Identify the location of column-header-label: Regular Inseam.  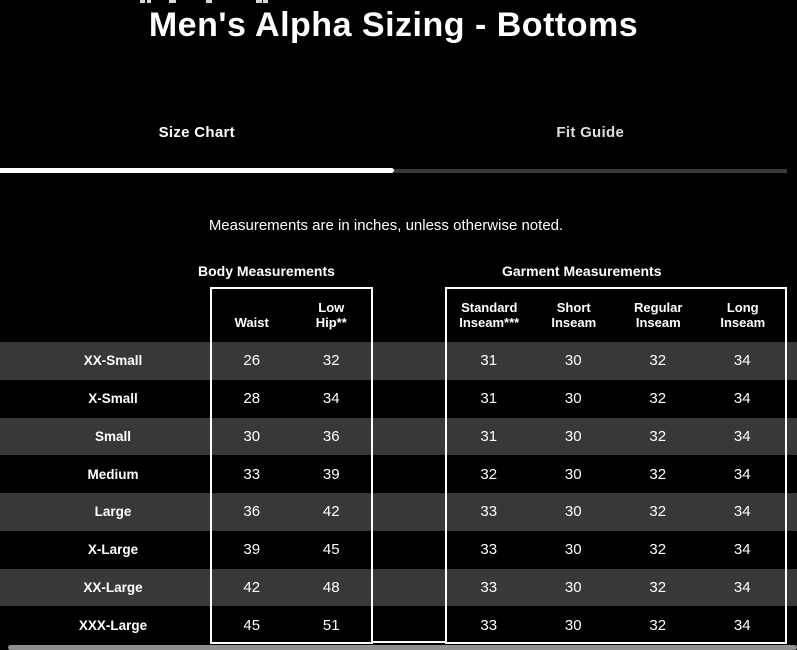
(658, 315).